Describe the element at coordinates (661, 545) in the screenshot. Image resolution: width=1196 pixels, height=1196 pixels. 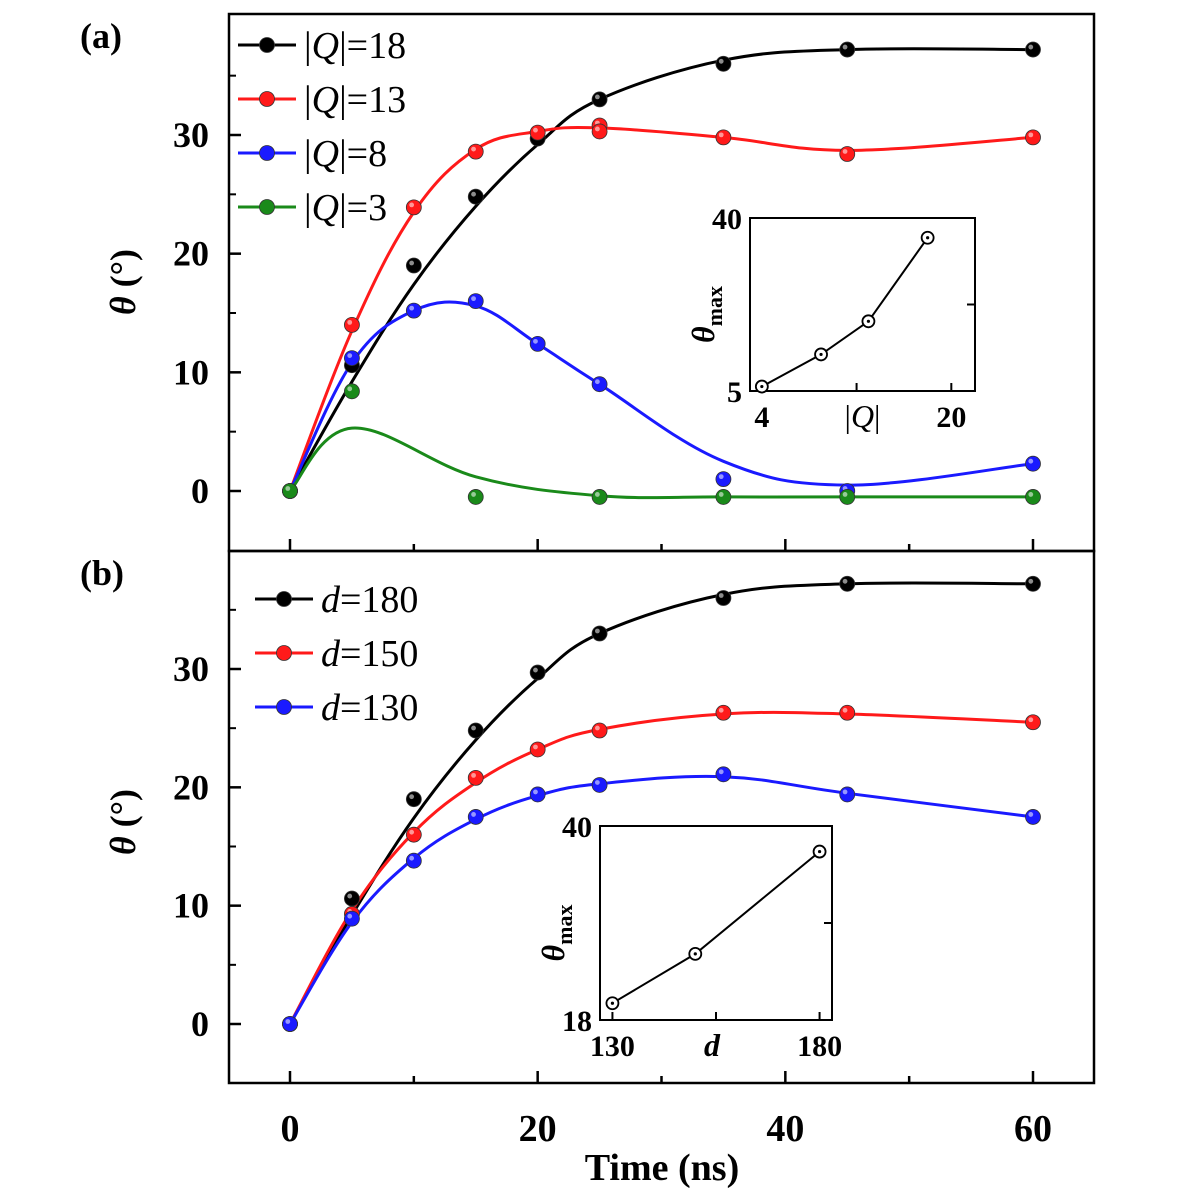
I see `panel-a-xticks` at that location.